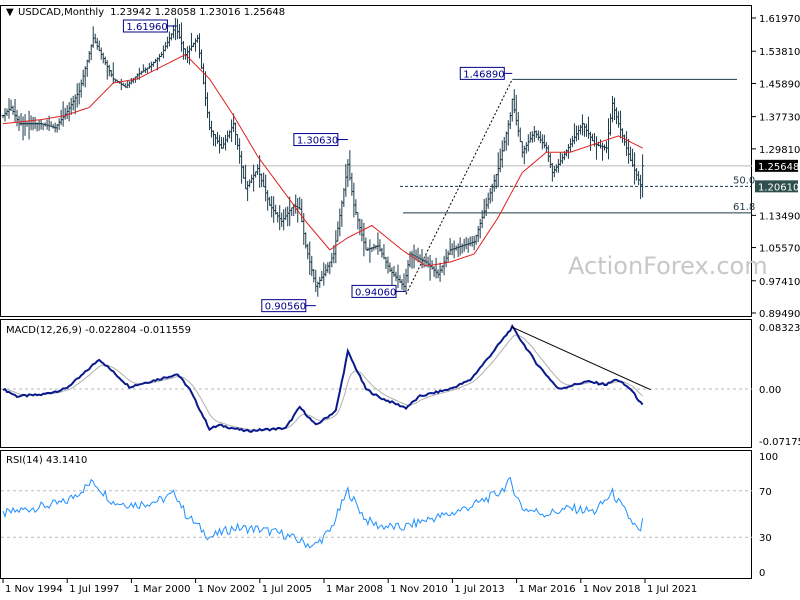 The width and height of the screenshot is (800, 600). I want to click on annotation-label: 1.46890, so click(483, 74).